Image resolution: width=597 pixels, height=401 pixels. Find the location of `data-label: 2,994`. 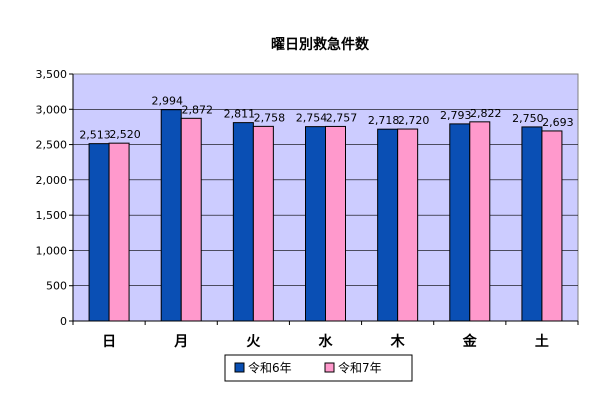

data-label: 2,994 is located at coordinates (167, 101).